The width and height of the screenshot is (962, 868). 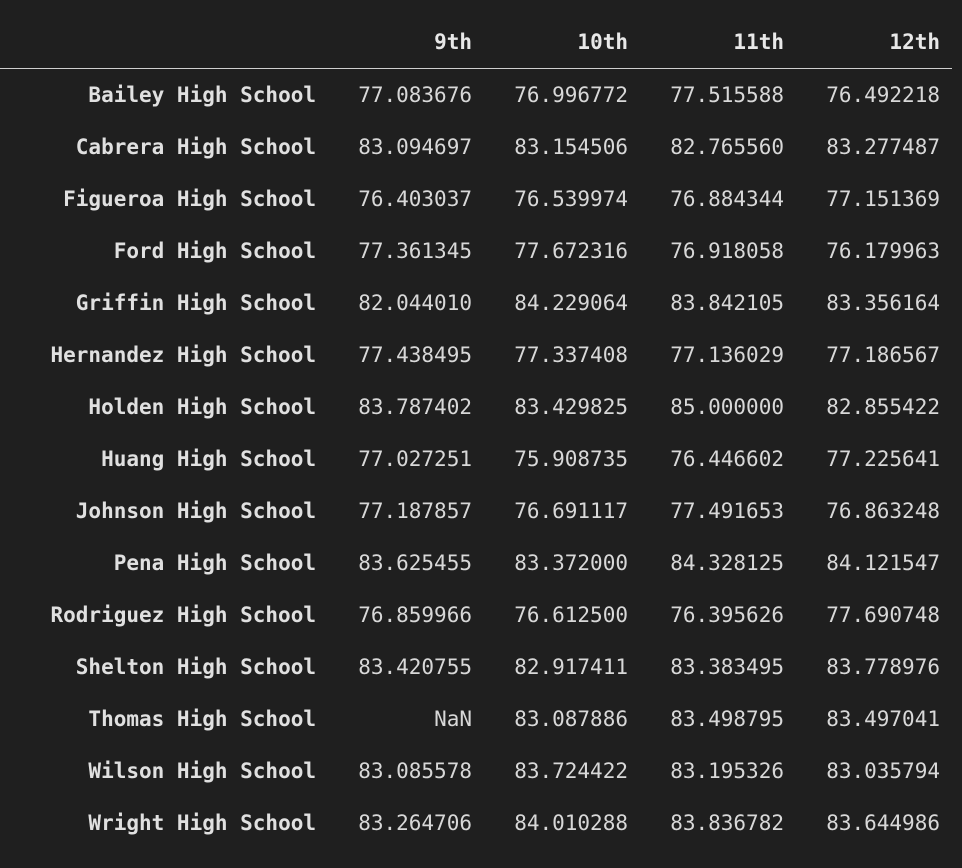 I want to click on cell-12th: 84.121547, so click(x=883, y=563).